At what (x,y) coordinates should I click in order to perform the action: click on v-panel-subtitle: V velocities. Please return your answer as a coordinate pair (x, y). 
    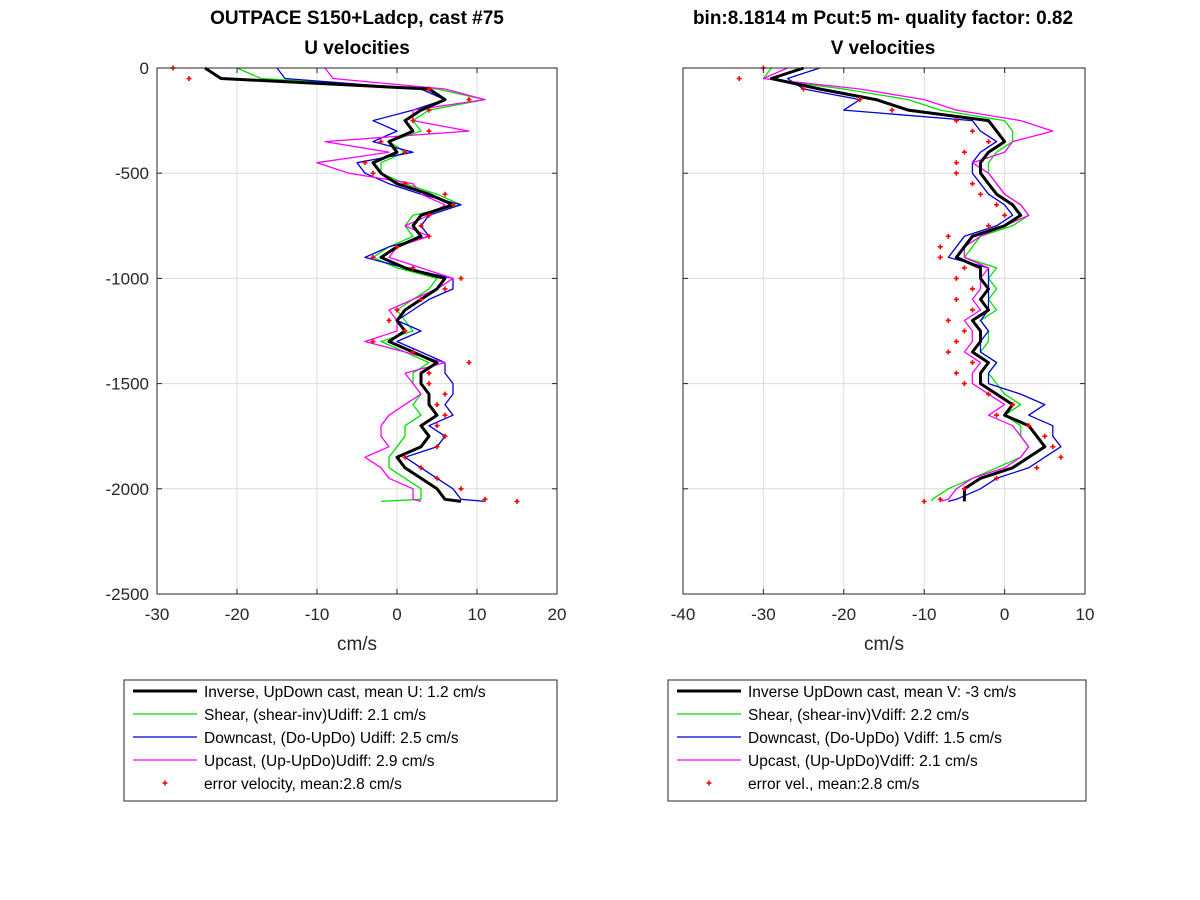
    Looking at the image, I should click on (883, 48).